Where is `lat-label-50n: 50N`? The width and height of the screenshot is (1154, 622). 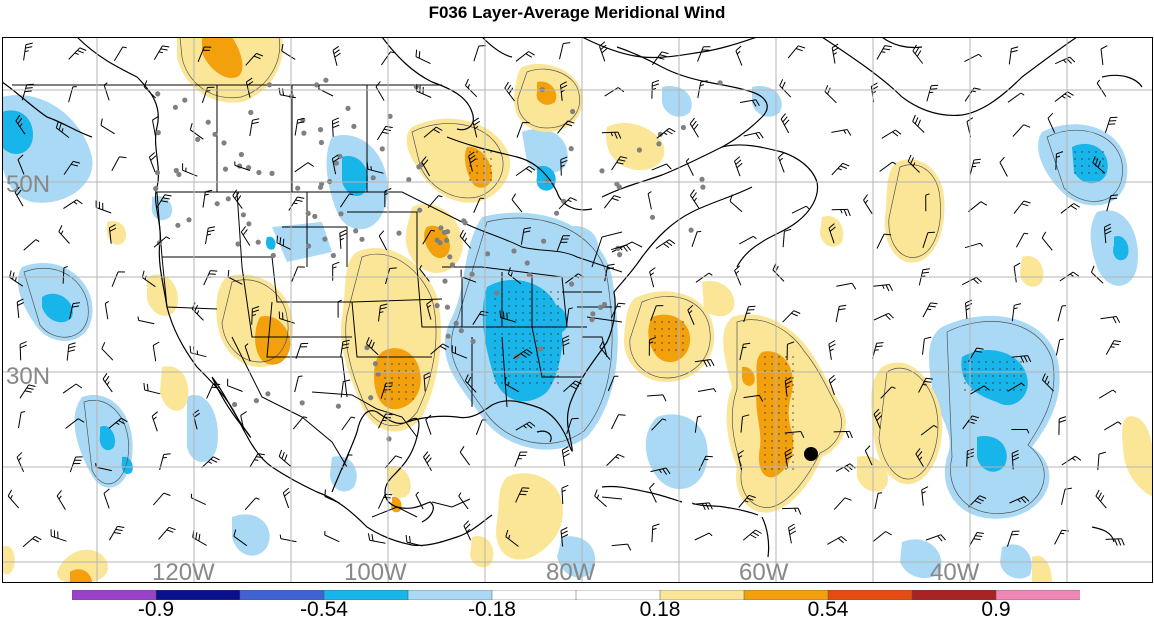 lat-label-50n: 50N is located at coordinates (28, 184).